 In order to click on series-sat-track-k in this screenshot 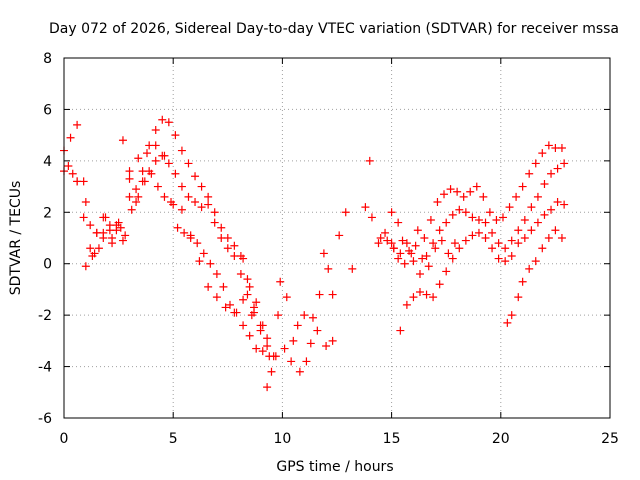, I will do `click(423, 239)`.